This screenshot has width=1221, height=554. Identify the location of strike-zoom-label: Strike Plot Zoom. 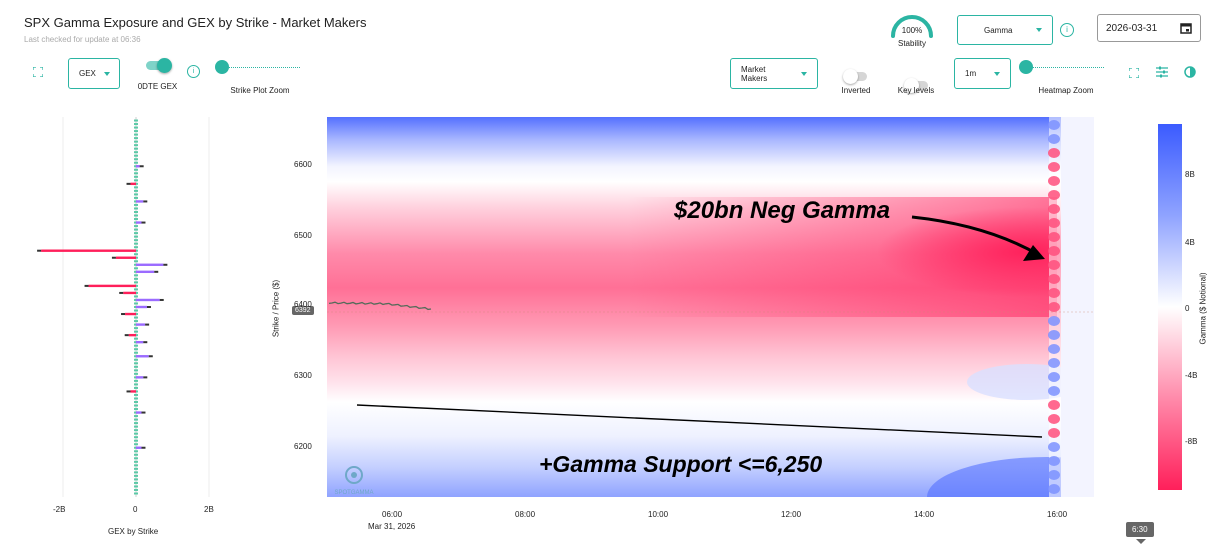
(260, 90).